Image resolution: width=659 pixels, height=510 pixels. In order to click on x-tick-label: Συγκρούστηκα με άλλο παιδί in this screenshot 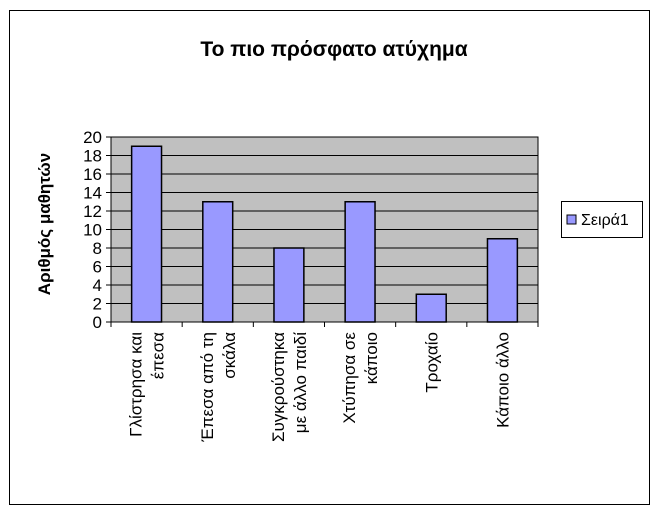, I will do `click(289, 387)`.